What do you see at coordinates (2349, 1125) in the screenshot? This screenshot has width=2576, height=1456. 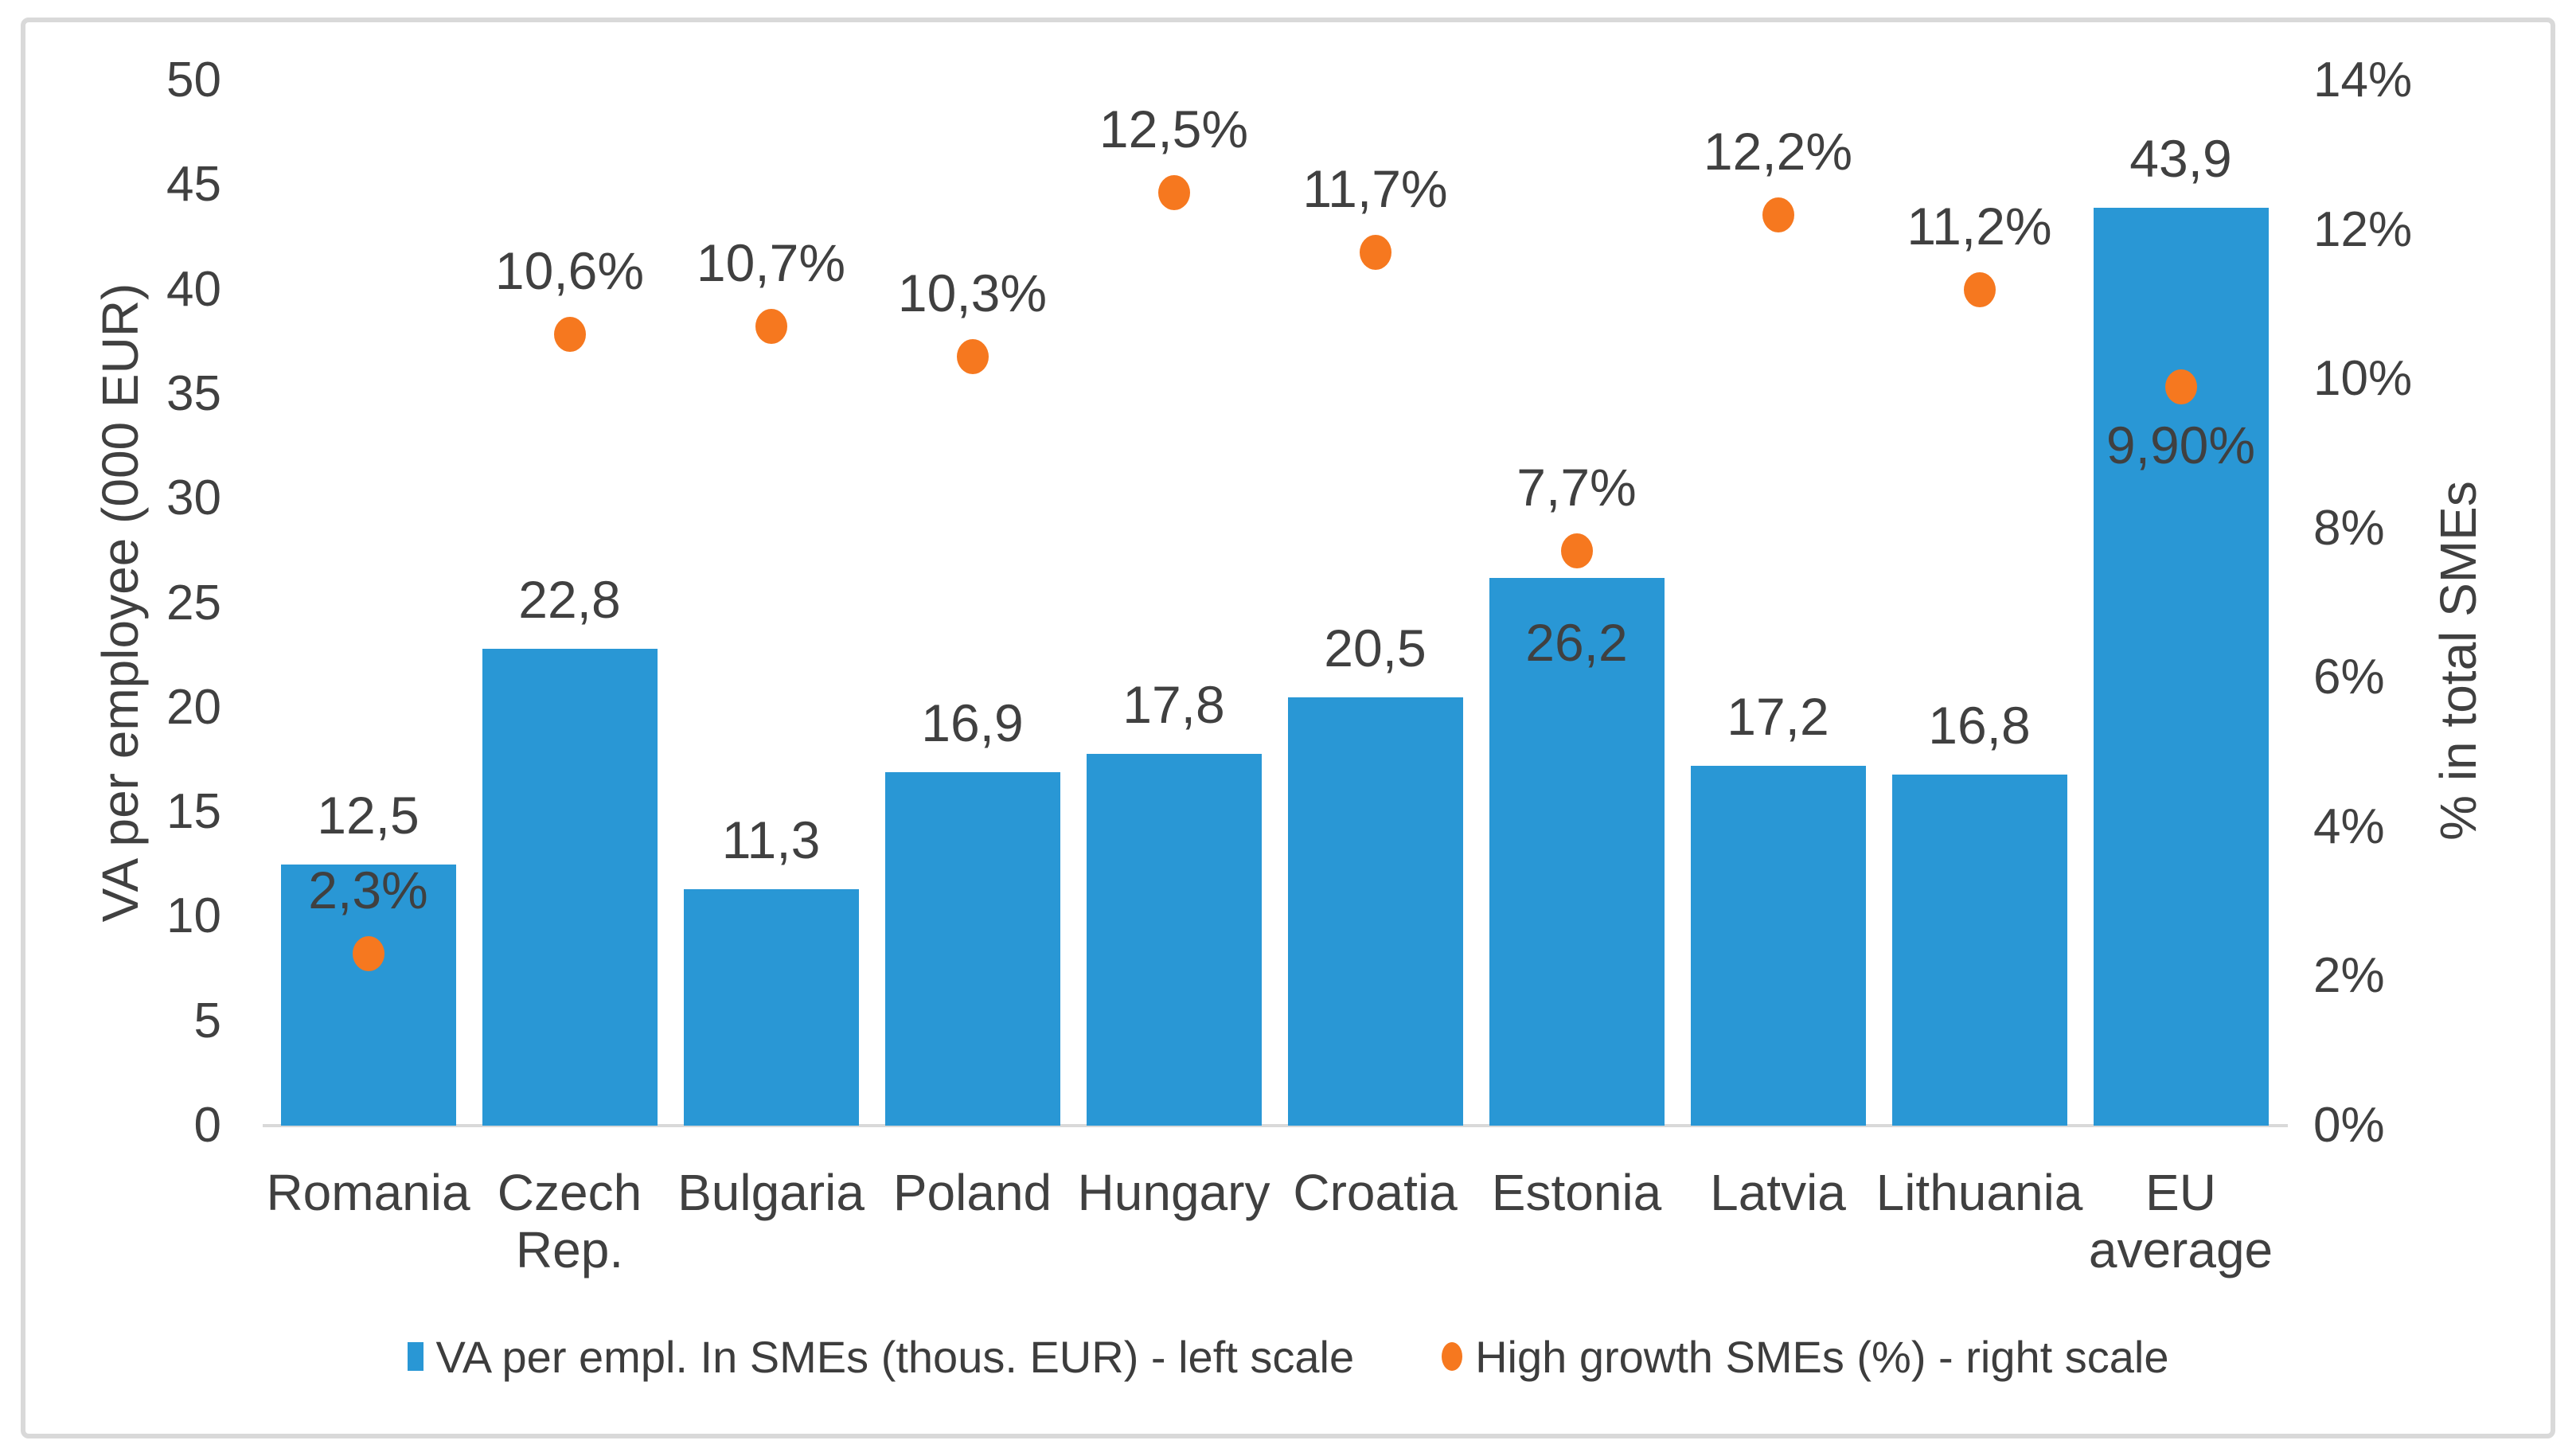 I see `right-axis-tick: 0%` at bounding box center [2349, 1125].